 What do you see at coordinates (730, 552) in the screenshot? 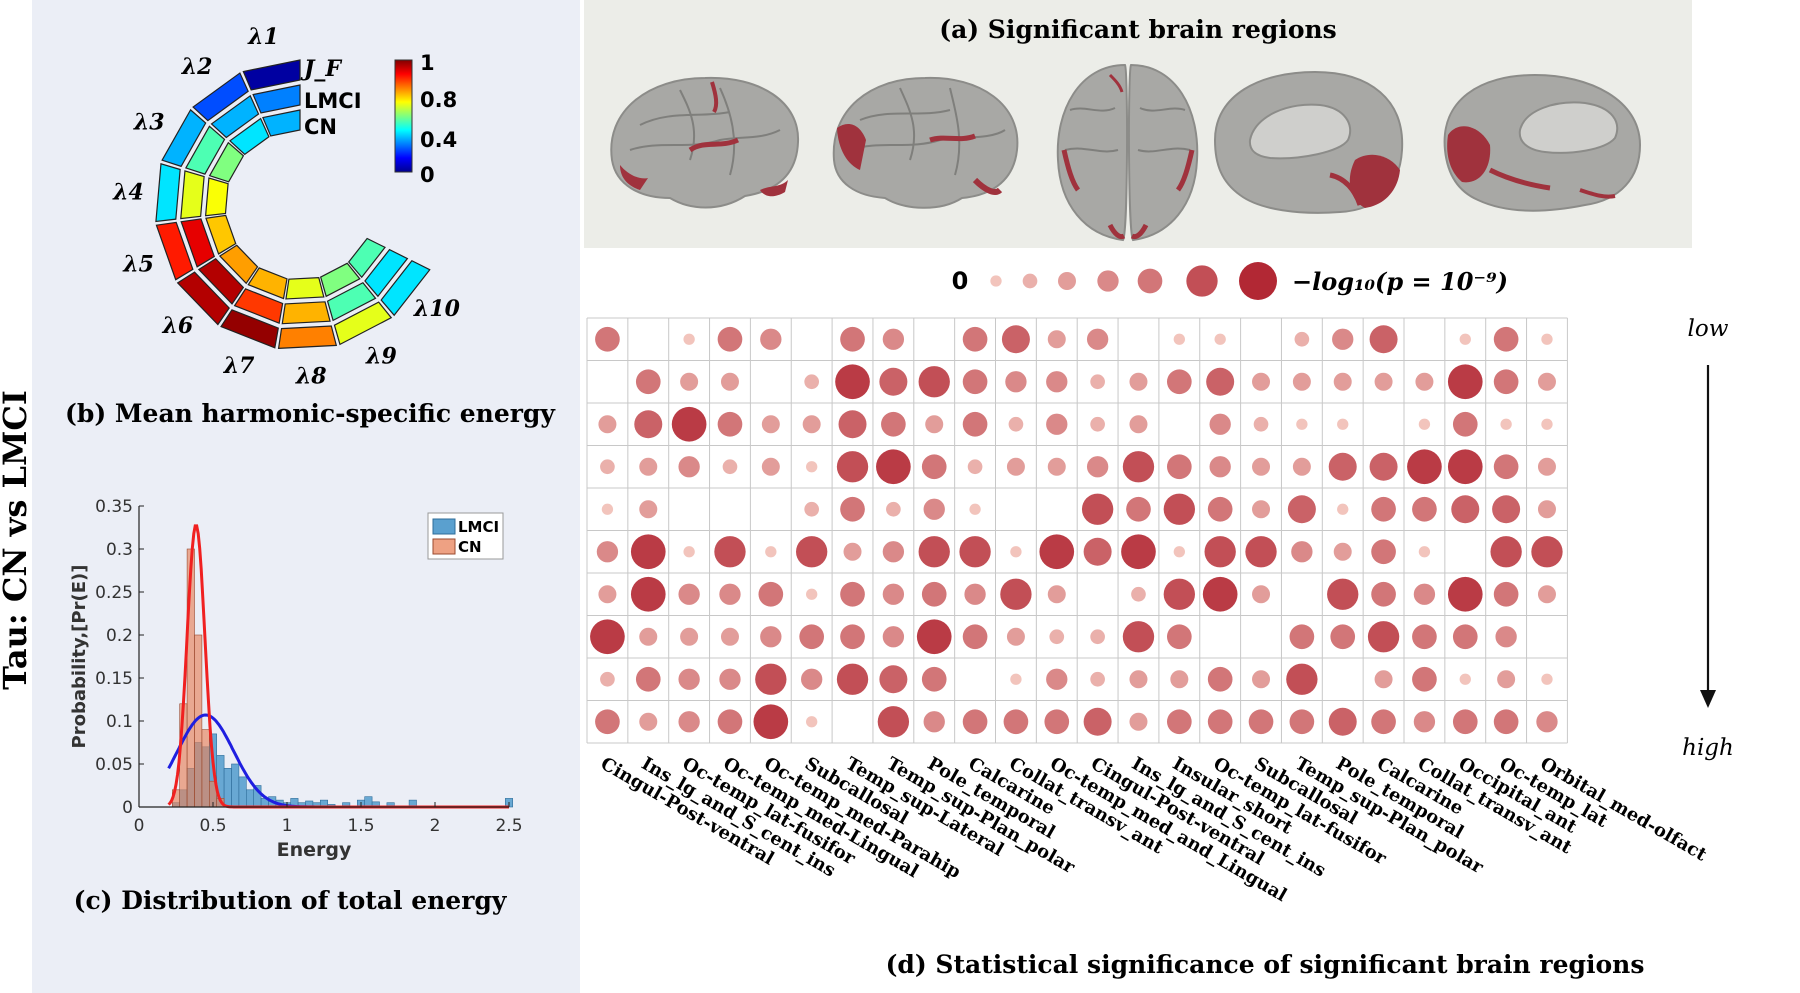
I see `dot-r6-c4` at bounding box center [730, 552].